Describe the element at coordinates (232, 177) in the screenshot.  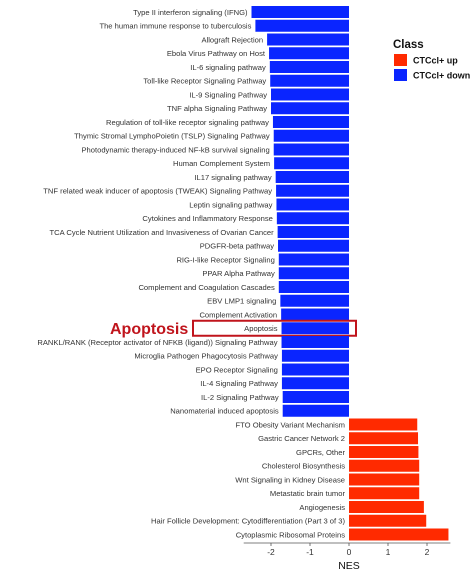
I see `category-label-13: IL17 signaling pathway` at that location.